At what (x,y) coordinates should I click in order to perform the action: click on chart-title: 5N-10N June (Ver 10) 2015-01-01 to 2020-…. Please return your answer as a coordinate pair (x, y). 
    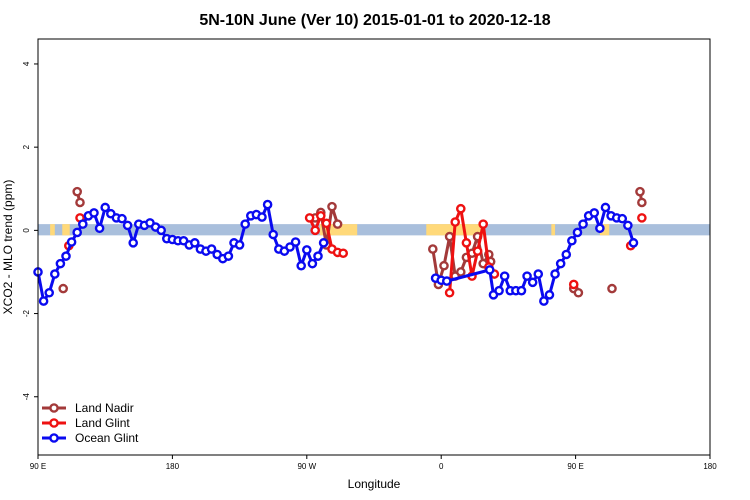
    Looking at the image, I should click on (374, 20).